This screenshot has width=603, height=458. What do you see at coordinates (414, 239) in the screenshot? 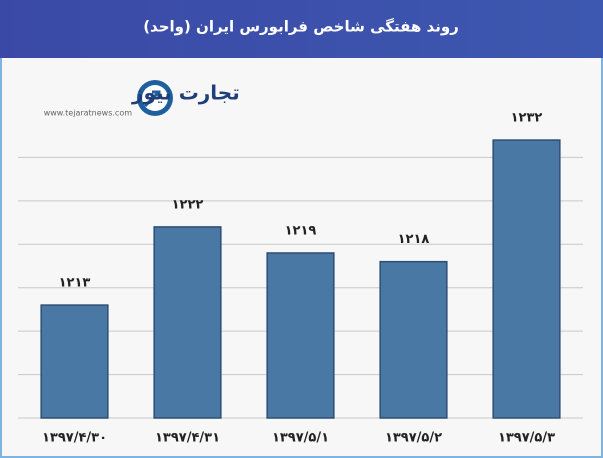
I see `value-label: ۱۲۱۸` at bounding box center [414, 239].